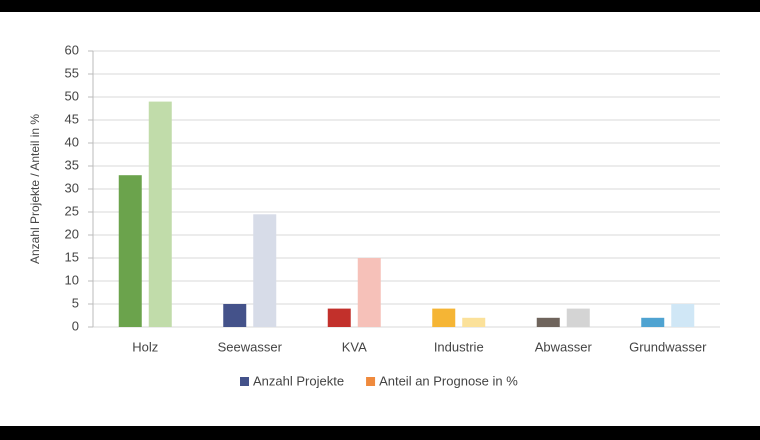 This screenshot has width=760, height=440. What do you see at coordinates (380, 6) in the screenshot?
I see `top-band` at bounding box center [380, 6].